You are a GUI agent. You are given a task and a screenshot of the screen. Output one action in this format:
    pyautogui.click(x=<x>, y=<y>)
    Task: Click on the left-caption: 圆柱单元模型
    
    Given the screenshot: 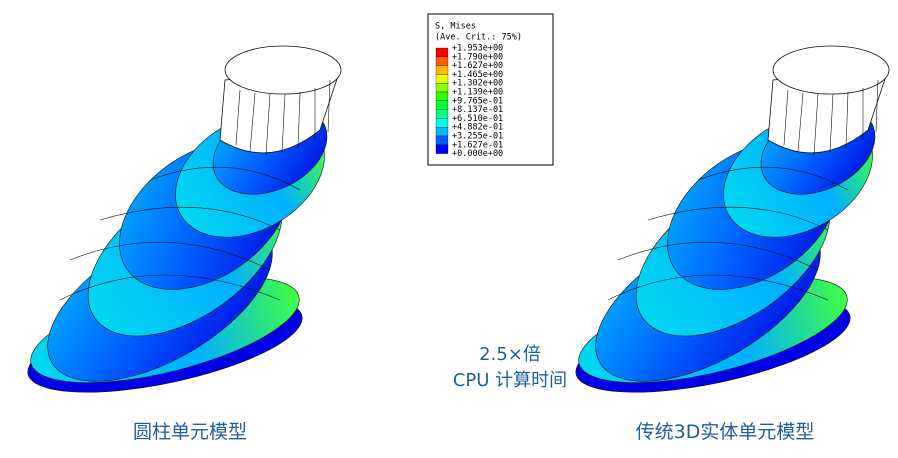 What is the action you would take?
    pyautogui.click(x=190, y=432)
    